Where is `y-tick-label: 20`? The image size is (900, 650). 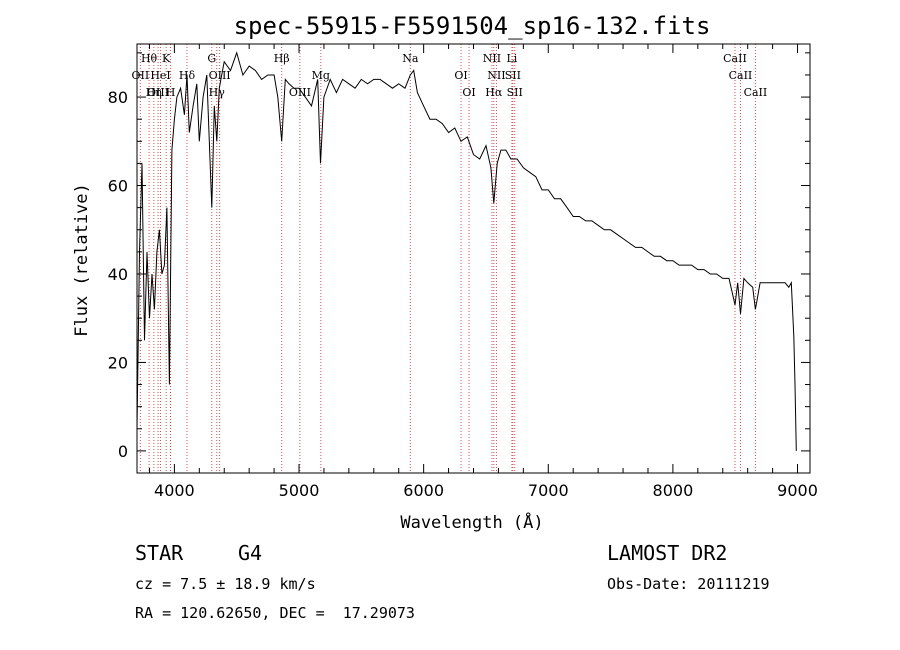
y-tick-label: 20 is located at coordinates (118, 362).